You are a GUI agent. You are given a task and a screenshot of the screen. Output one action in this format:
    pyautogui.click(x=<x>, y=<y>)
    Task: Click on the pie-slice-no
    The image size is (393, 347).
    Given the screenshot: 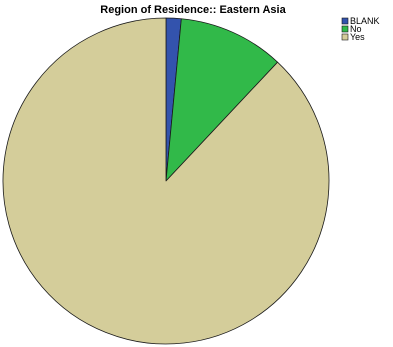 What is the action you would take?
    pyautogui.click(x=221, y=100)
    